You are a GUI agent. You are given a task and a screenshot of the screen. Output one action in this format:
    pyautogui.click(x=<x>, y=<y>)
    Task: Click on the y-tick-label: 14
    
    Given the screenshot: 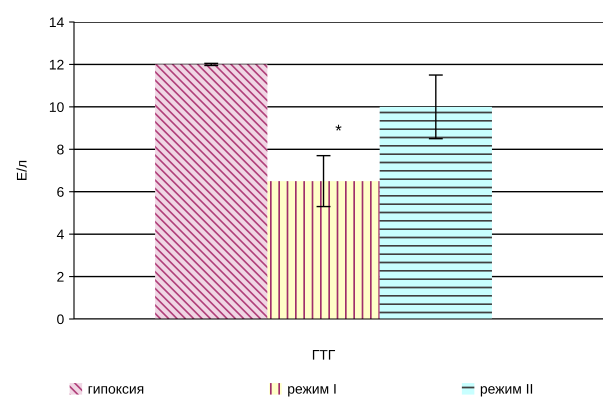 What is the action you would take?
    pyautogui.click(x=57, y=22)
    